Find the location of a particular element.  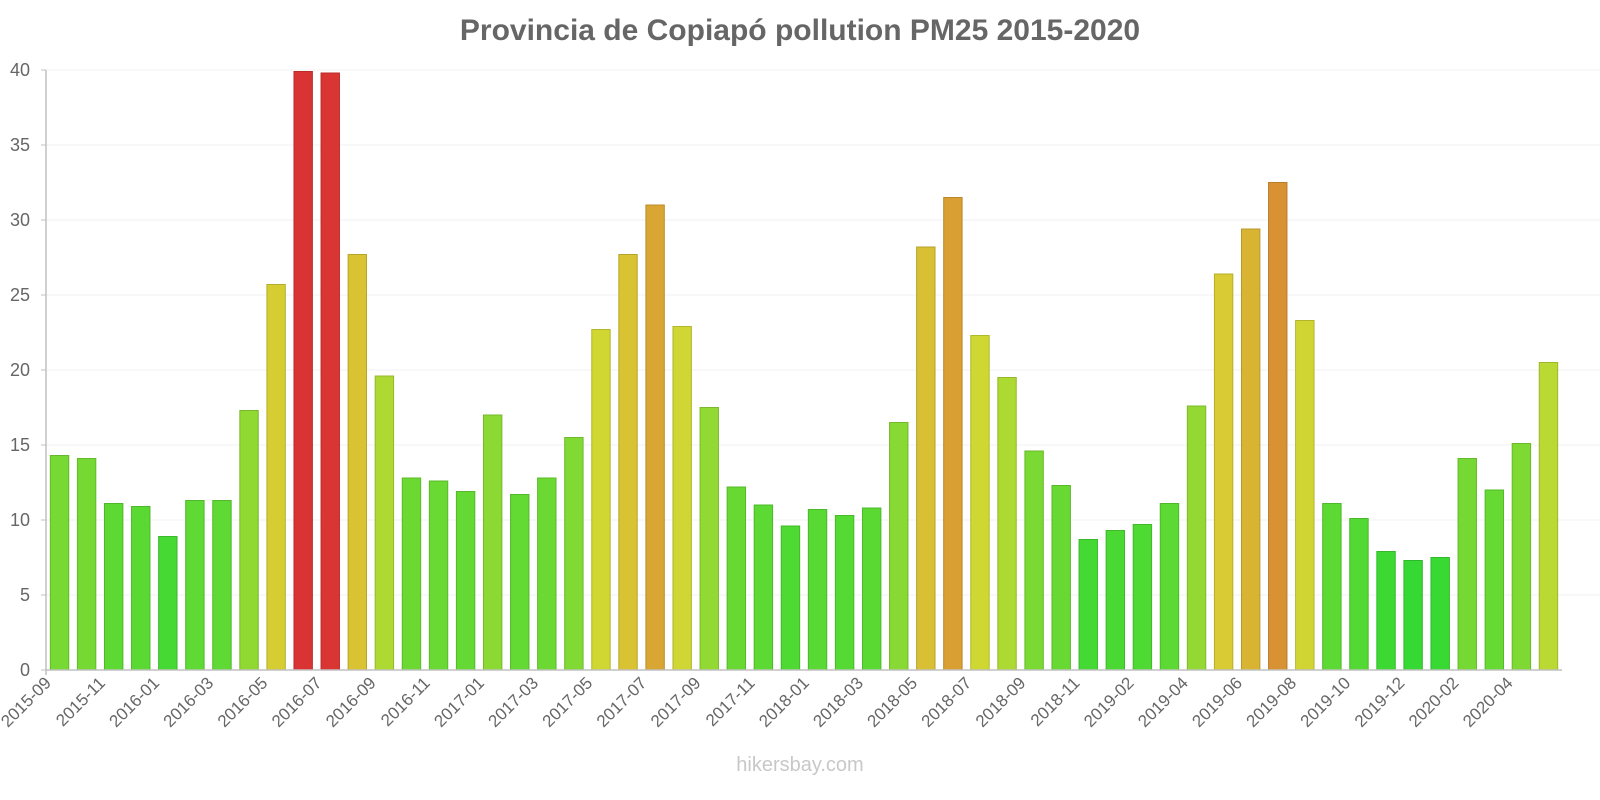

x-tick-label: 2018-11 is located at coordinates (1055, 701).